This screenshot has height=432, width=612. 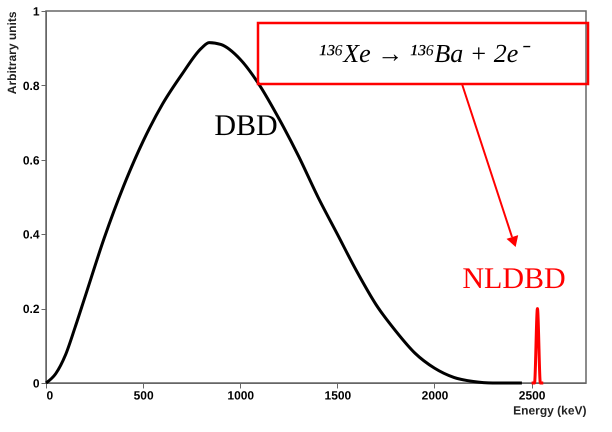 I want to click on annotation: ¹³⁶Xe → ¹³⁶Ba + 2e⁻, so click(x=424, y=53).